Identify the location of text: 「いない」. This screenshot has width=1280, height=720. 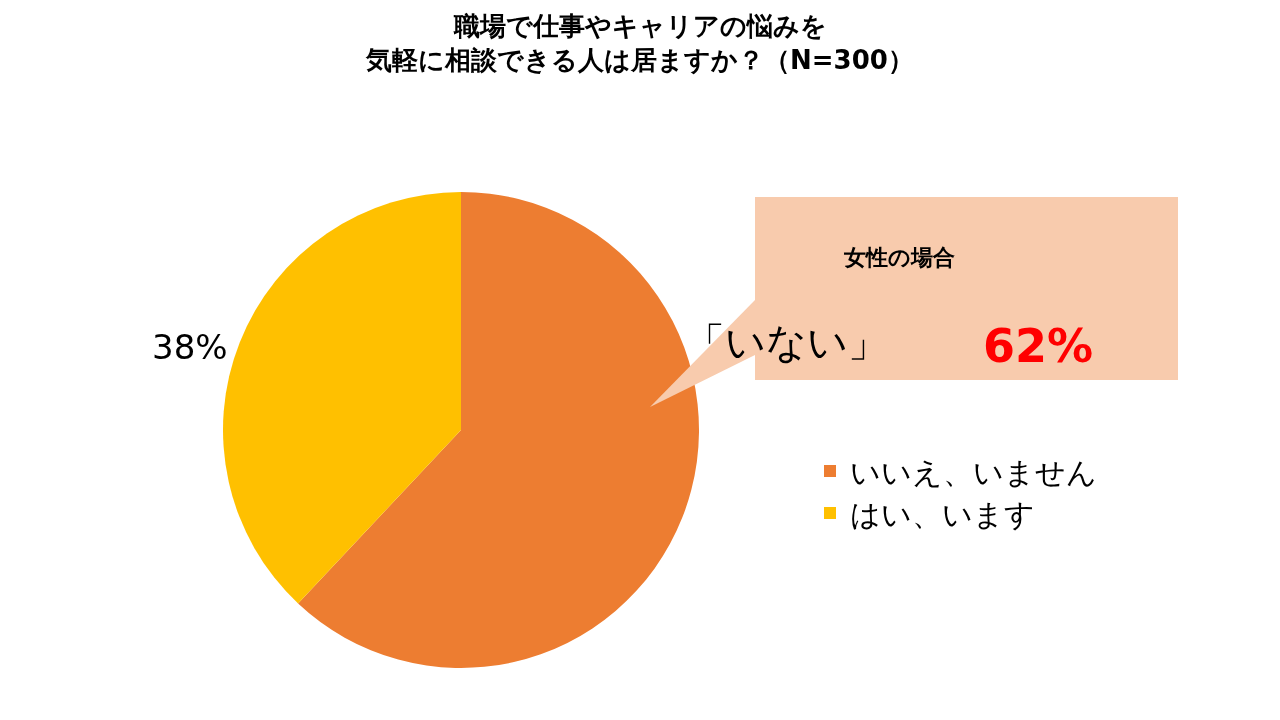
(786, 342).